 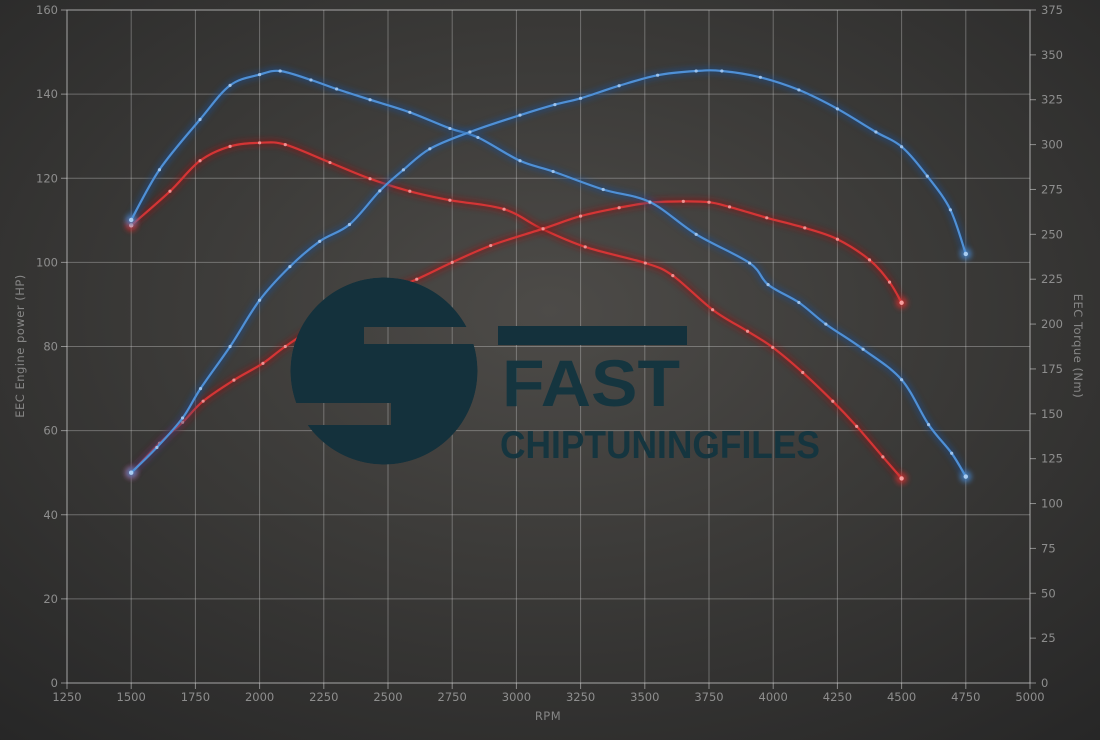 What do you see at coordinates (708, 697) in the screenshot?
I see `svg-text: 3750` at bounding box center [708, 697].